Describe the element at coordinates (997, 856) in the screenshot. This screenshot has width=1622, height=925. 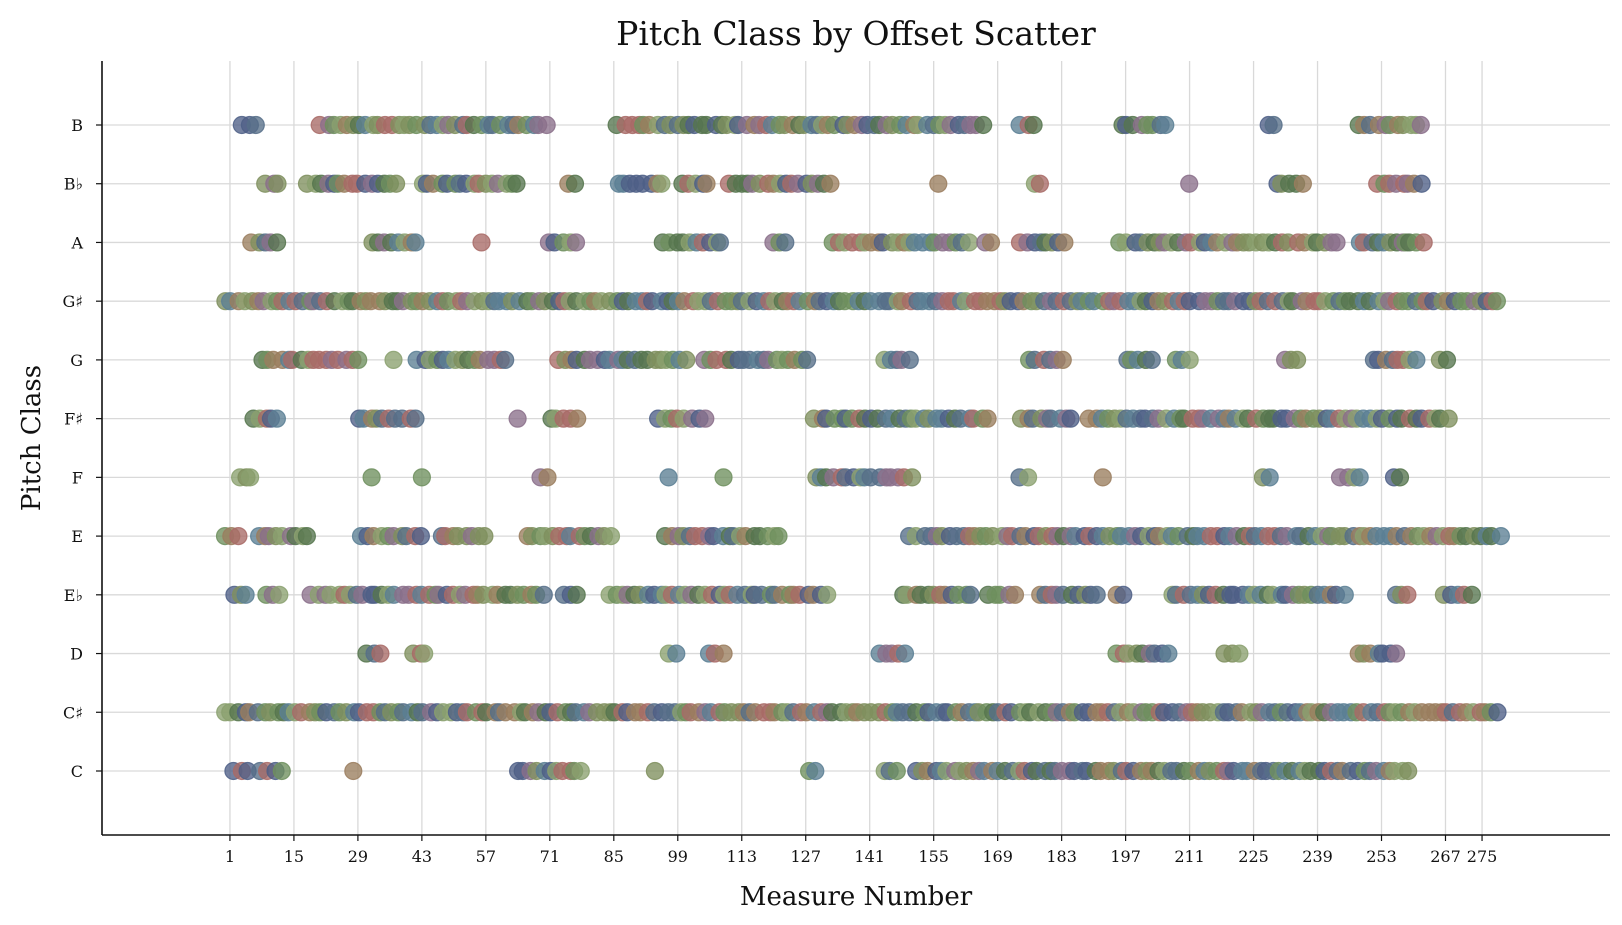
I see `x-tick-label: 169` at that location.